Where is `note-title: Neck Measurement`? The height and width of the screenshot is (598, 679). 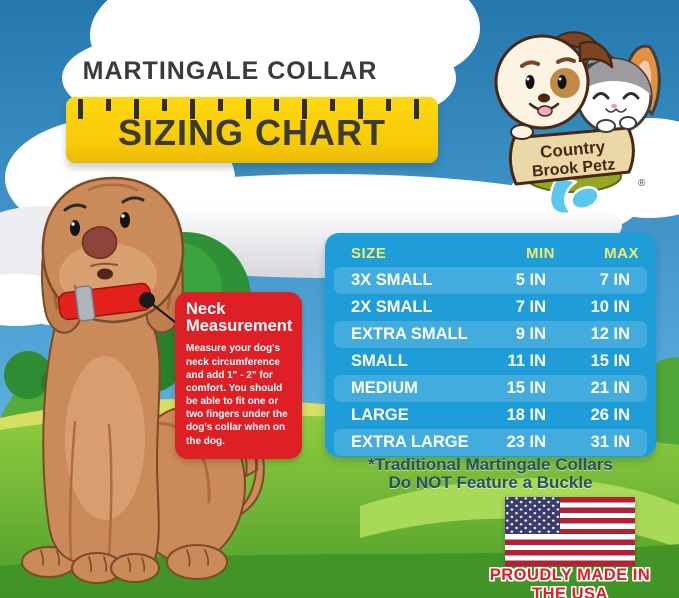
note-title: Neck Measurement is located at coordinates (239, 318).